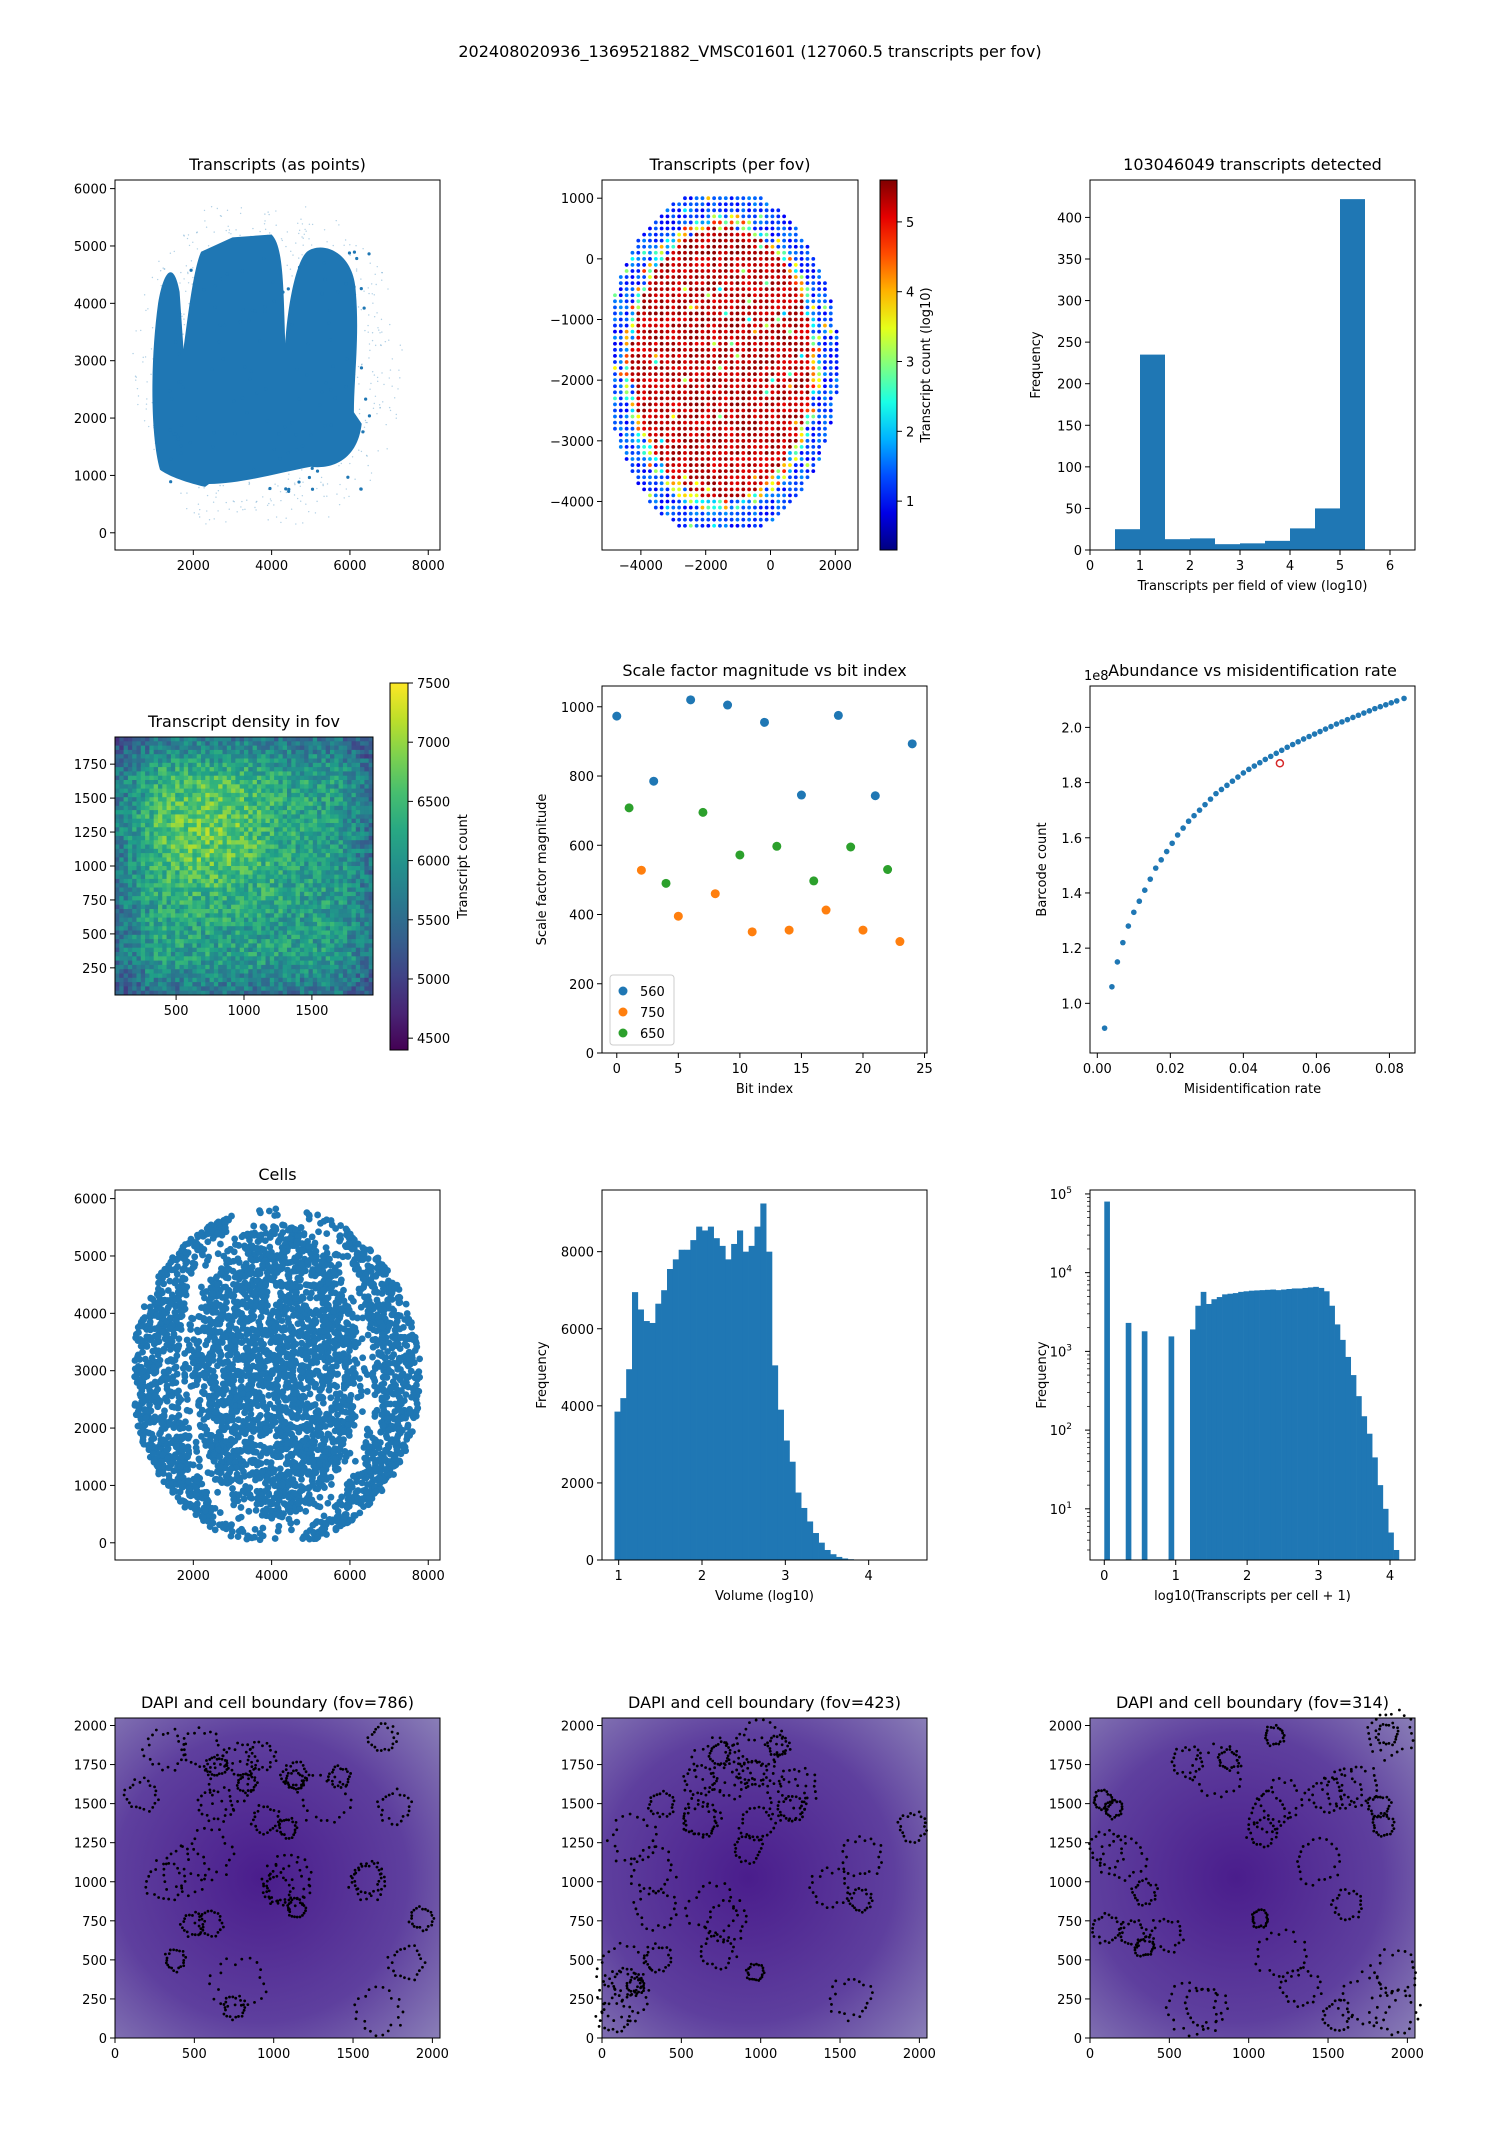 The image size is (1500, 2150). I want to click on y-tick-label: 3000, so click(90, 362).